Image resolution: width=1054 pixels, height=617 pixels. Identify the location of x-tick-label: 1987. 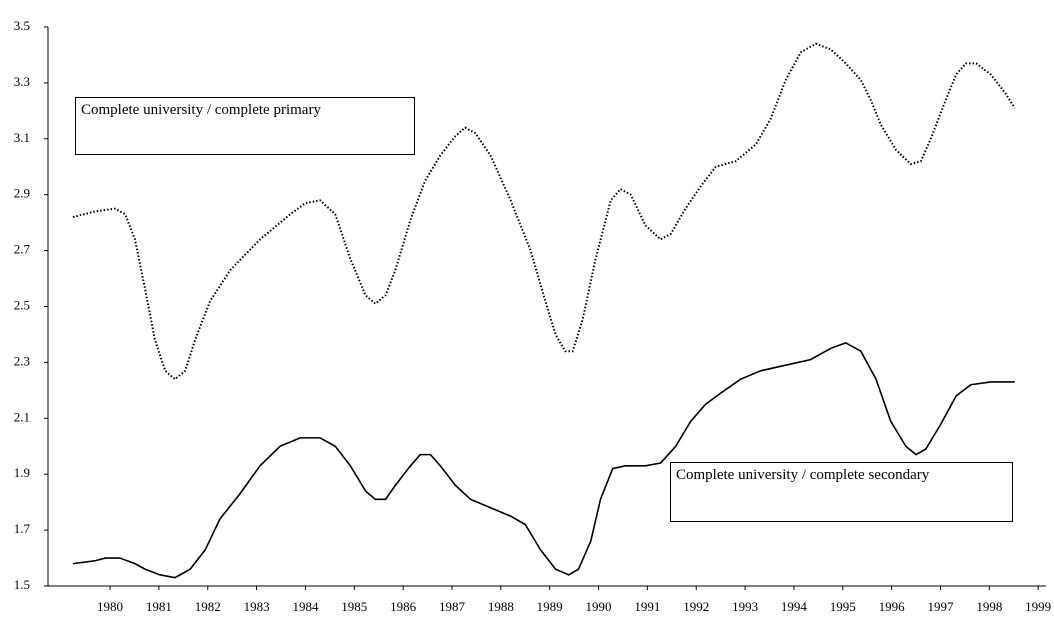
(452, 606).